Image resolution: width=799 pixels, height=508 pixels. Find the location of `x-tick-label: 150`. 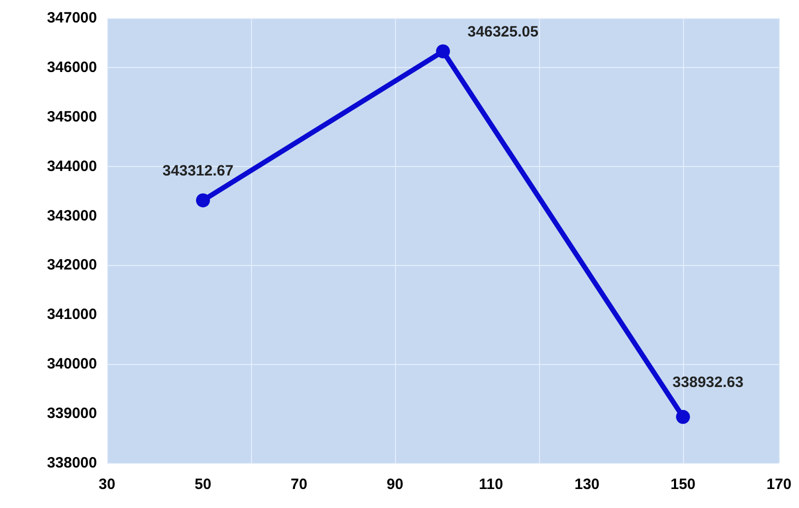

x-tick-label: 150 is located at coordinates (683, 484).